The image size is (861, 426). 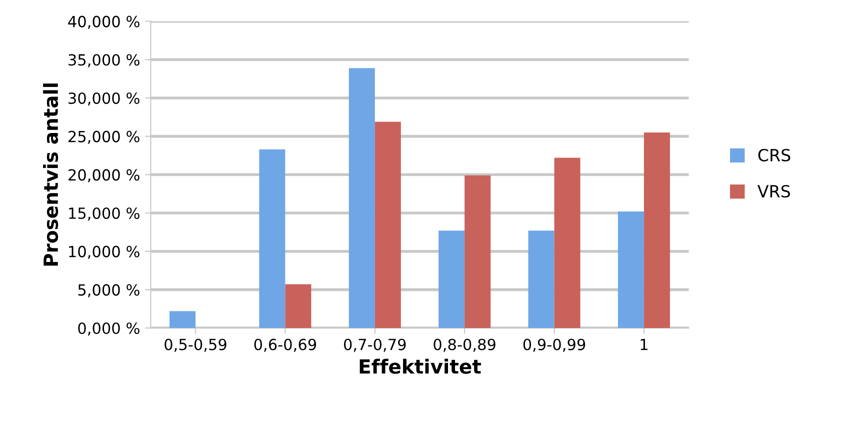 I want to click on y-tick-label: 35,000 %, so click(x=104, y=61).